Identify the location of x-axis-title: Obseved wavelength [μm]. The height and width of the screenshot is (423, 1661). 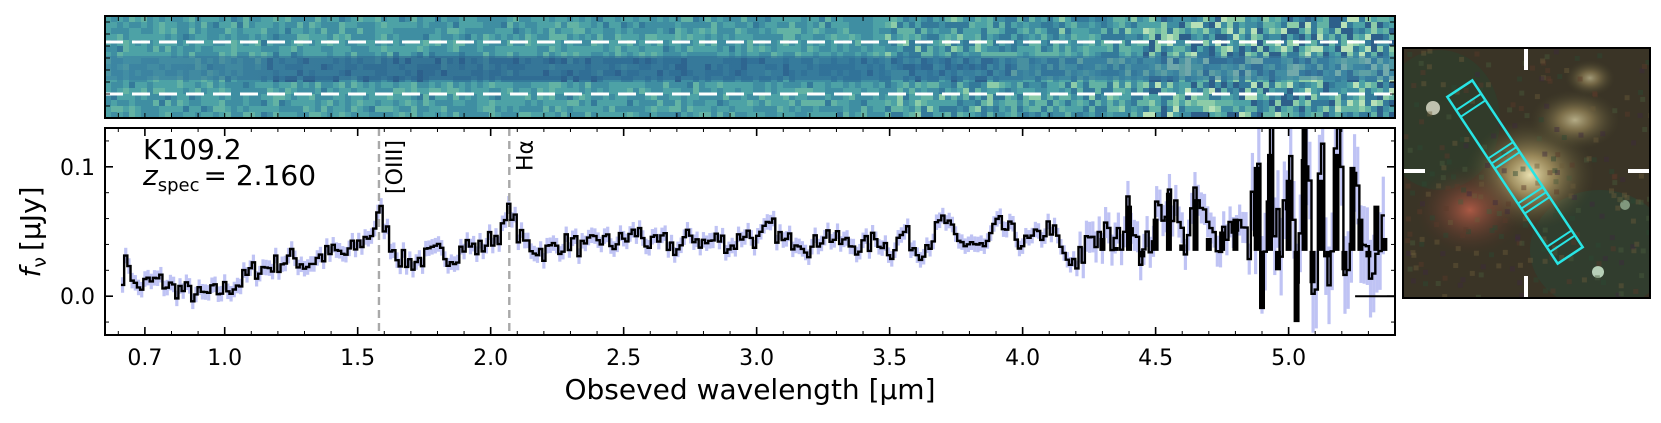
(749, 389).